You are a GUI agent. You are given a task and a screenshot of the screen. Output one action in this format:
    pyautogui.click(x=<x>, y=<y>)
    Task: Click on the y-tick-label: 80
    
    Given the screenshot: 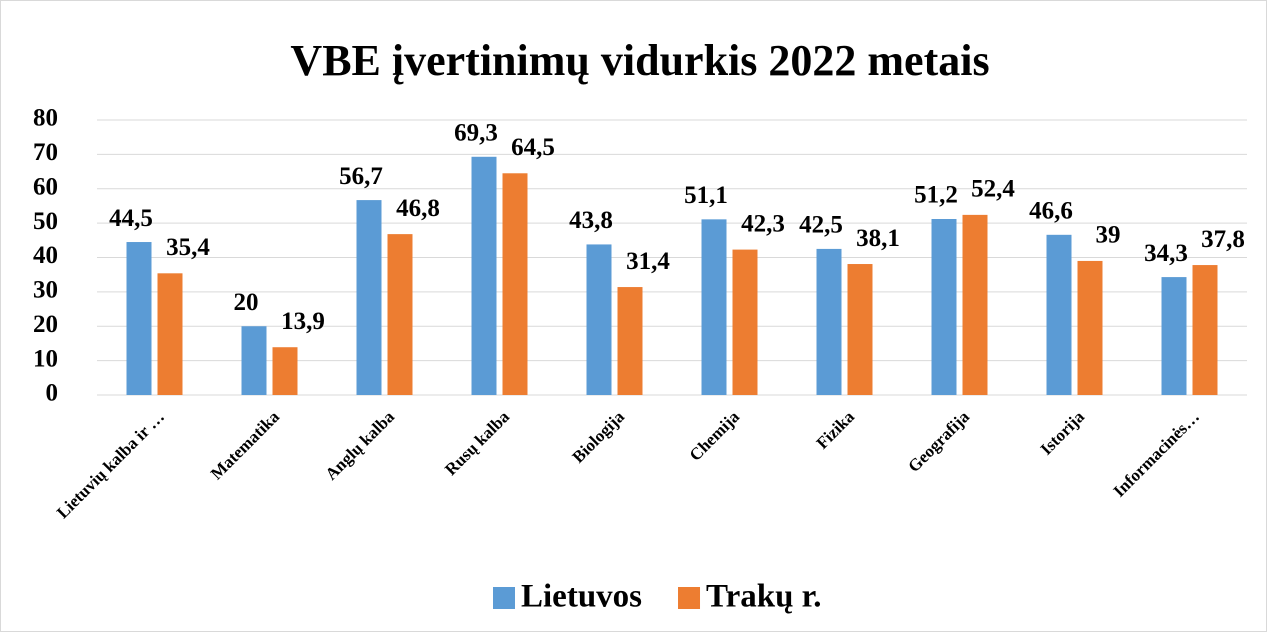 What is the action you would take?
    pyautogui.click(x=45, y=118)
    